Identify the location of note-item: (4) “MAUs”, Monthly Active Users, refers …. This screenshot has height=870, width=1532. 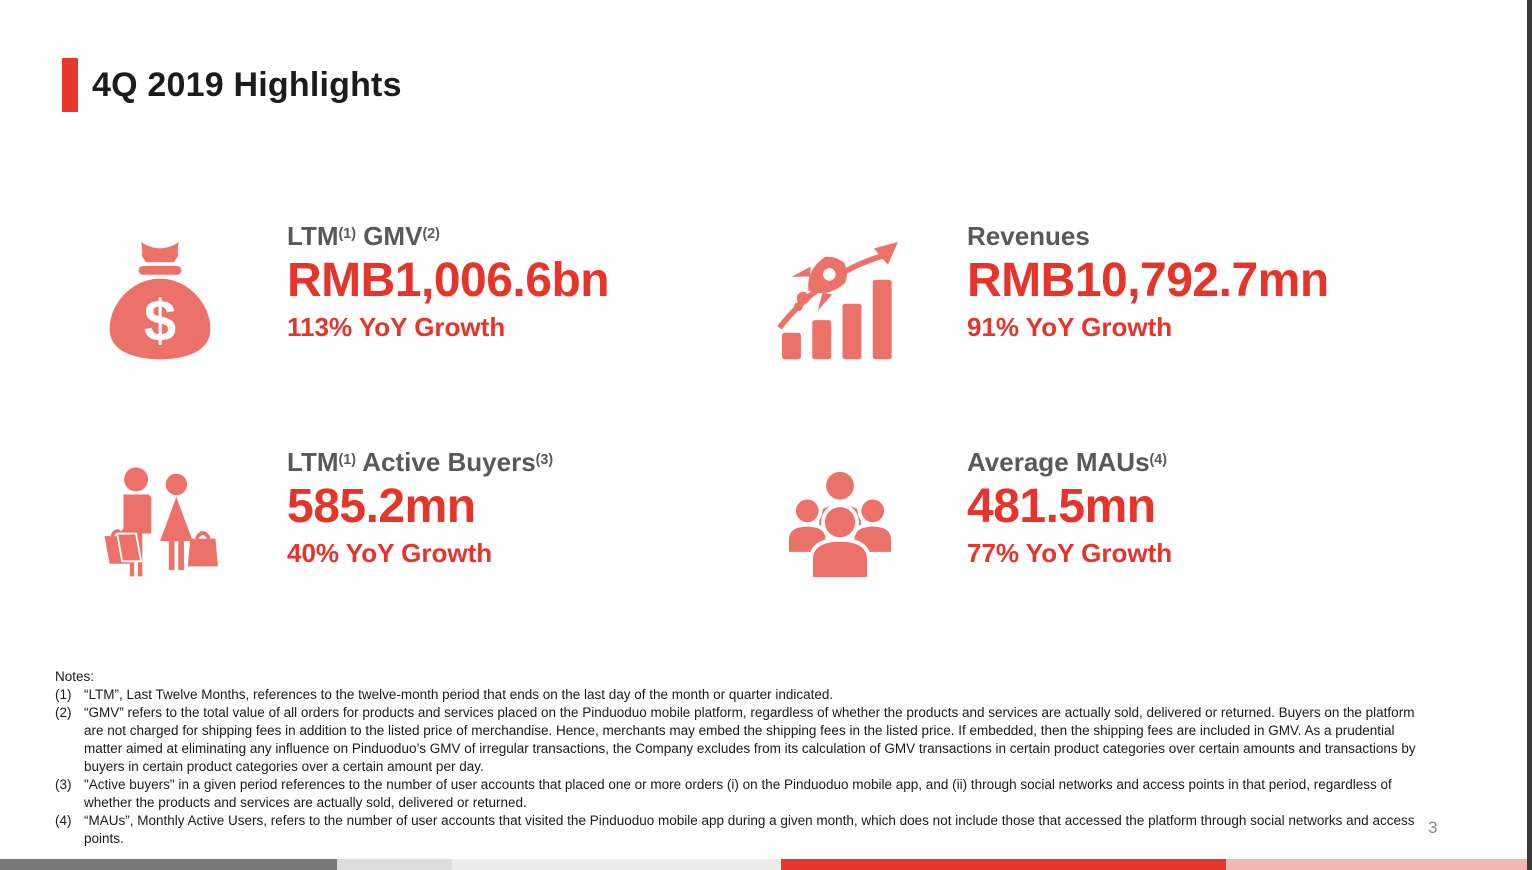
(741, 830).